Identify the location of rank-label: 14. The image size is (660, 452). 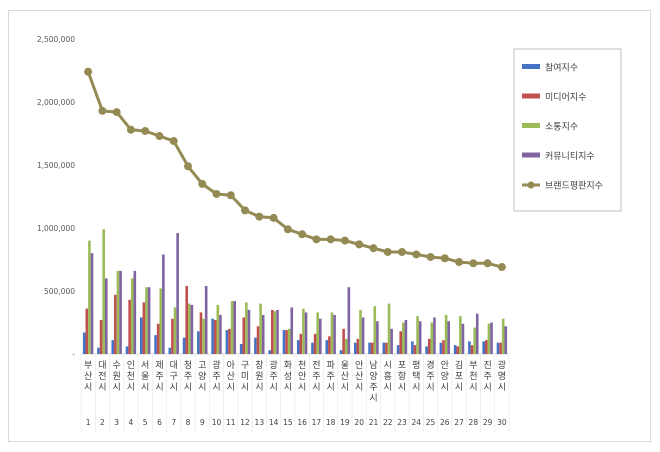
(274, 422).